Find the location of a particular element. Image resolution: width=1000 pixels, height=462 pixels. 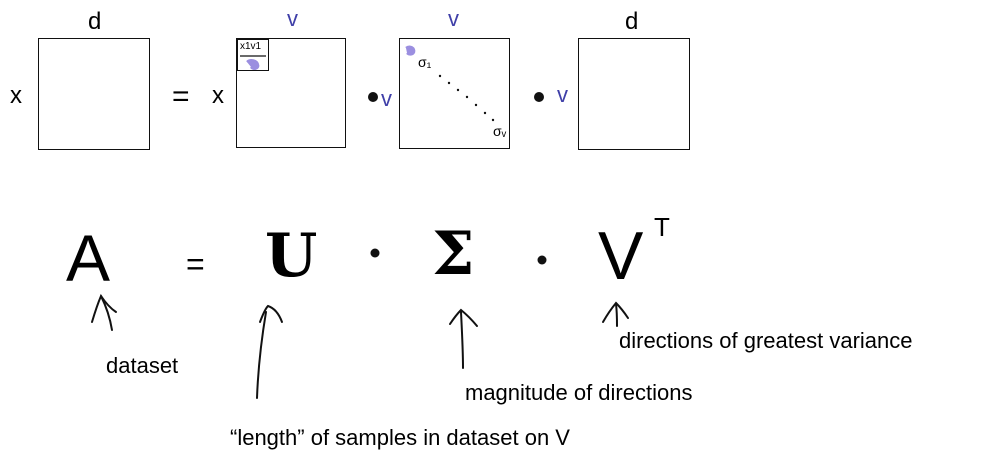

equation-sigma: Σ is located at coordinates (453, 254).